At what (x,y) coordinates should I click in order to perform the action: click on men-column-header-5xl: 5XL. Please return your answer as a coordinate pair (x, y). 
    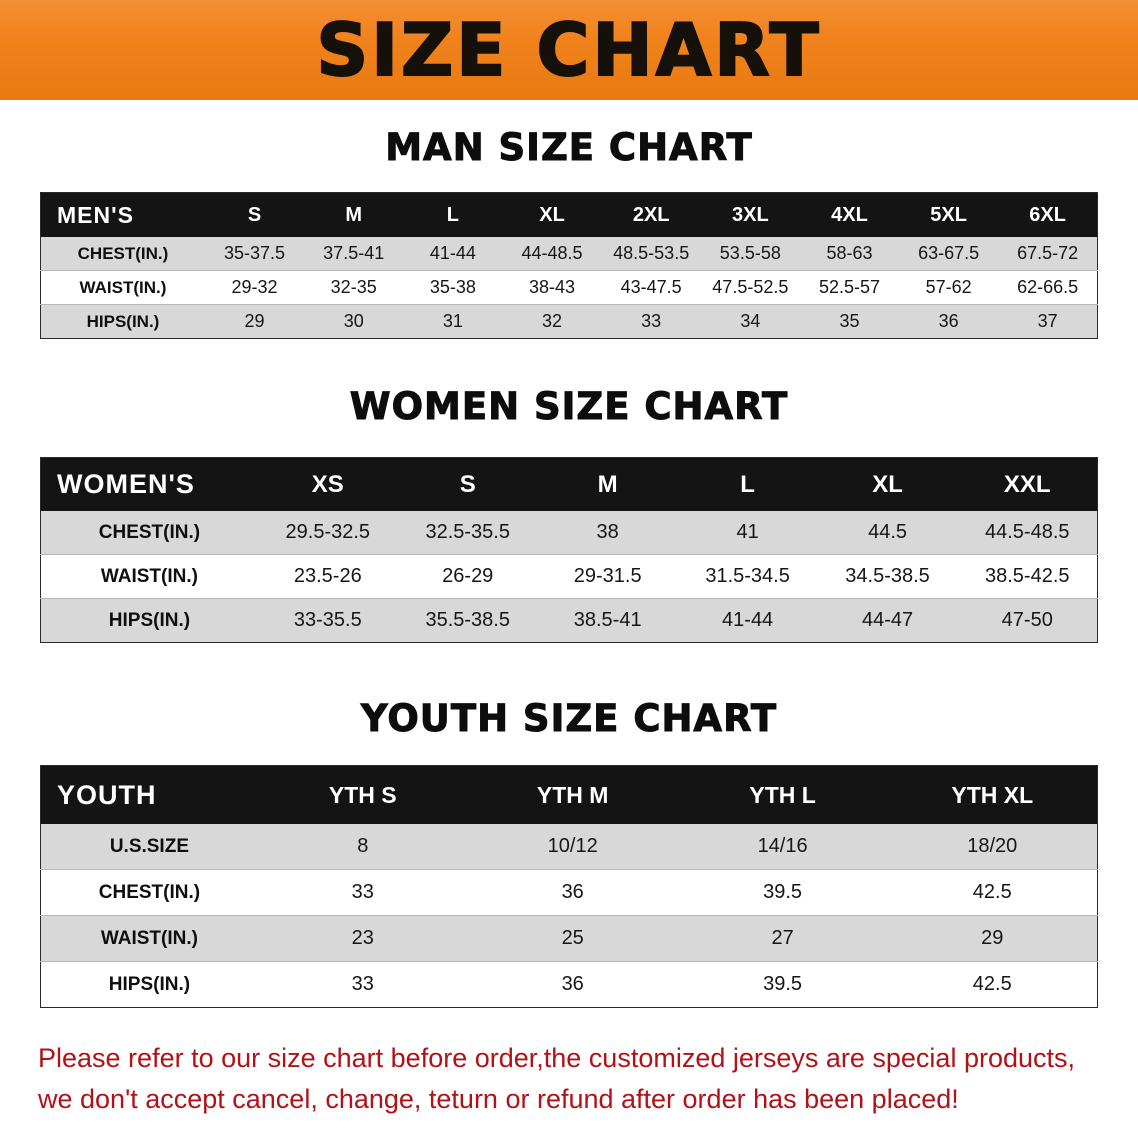
    Looking at the image, I should click on (949, 214).